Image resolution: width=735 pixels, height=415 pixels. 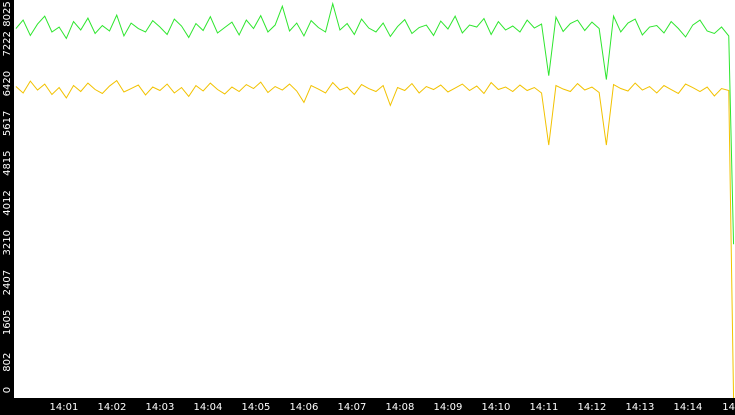 What do you see at coordinates (7, 282) in the screenshot?
I see `y-tick-label: 2407` at bounding box center [7, 282].